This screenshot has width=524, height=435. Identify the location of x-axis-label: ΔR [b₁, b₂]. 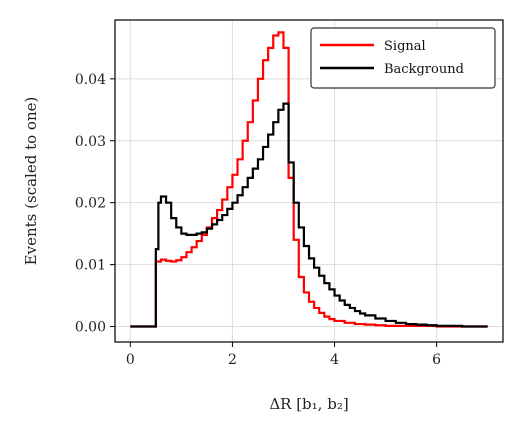
(308, 404).